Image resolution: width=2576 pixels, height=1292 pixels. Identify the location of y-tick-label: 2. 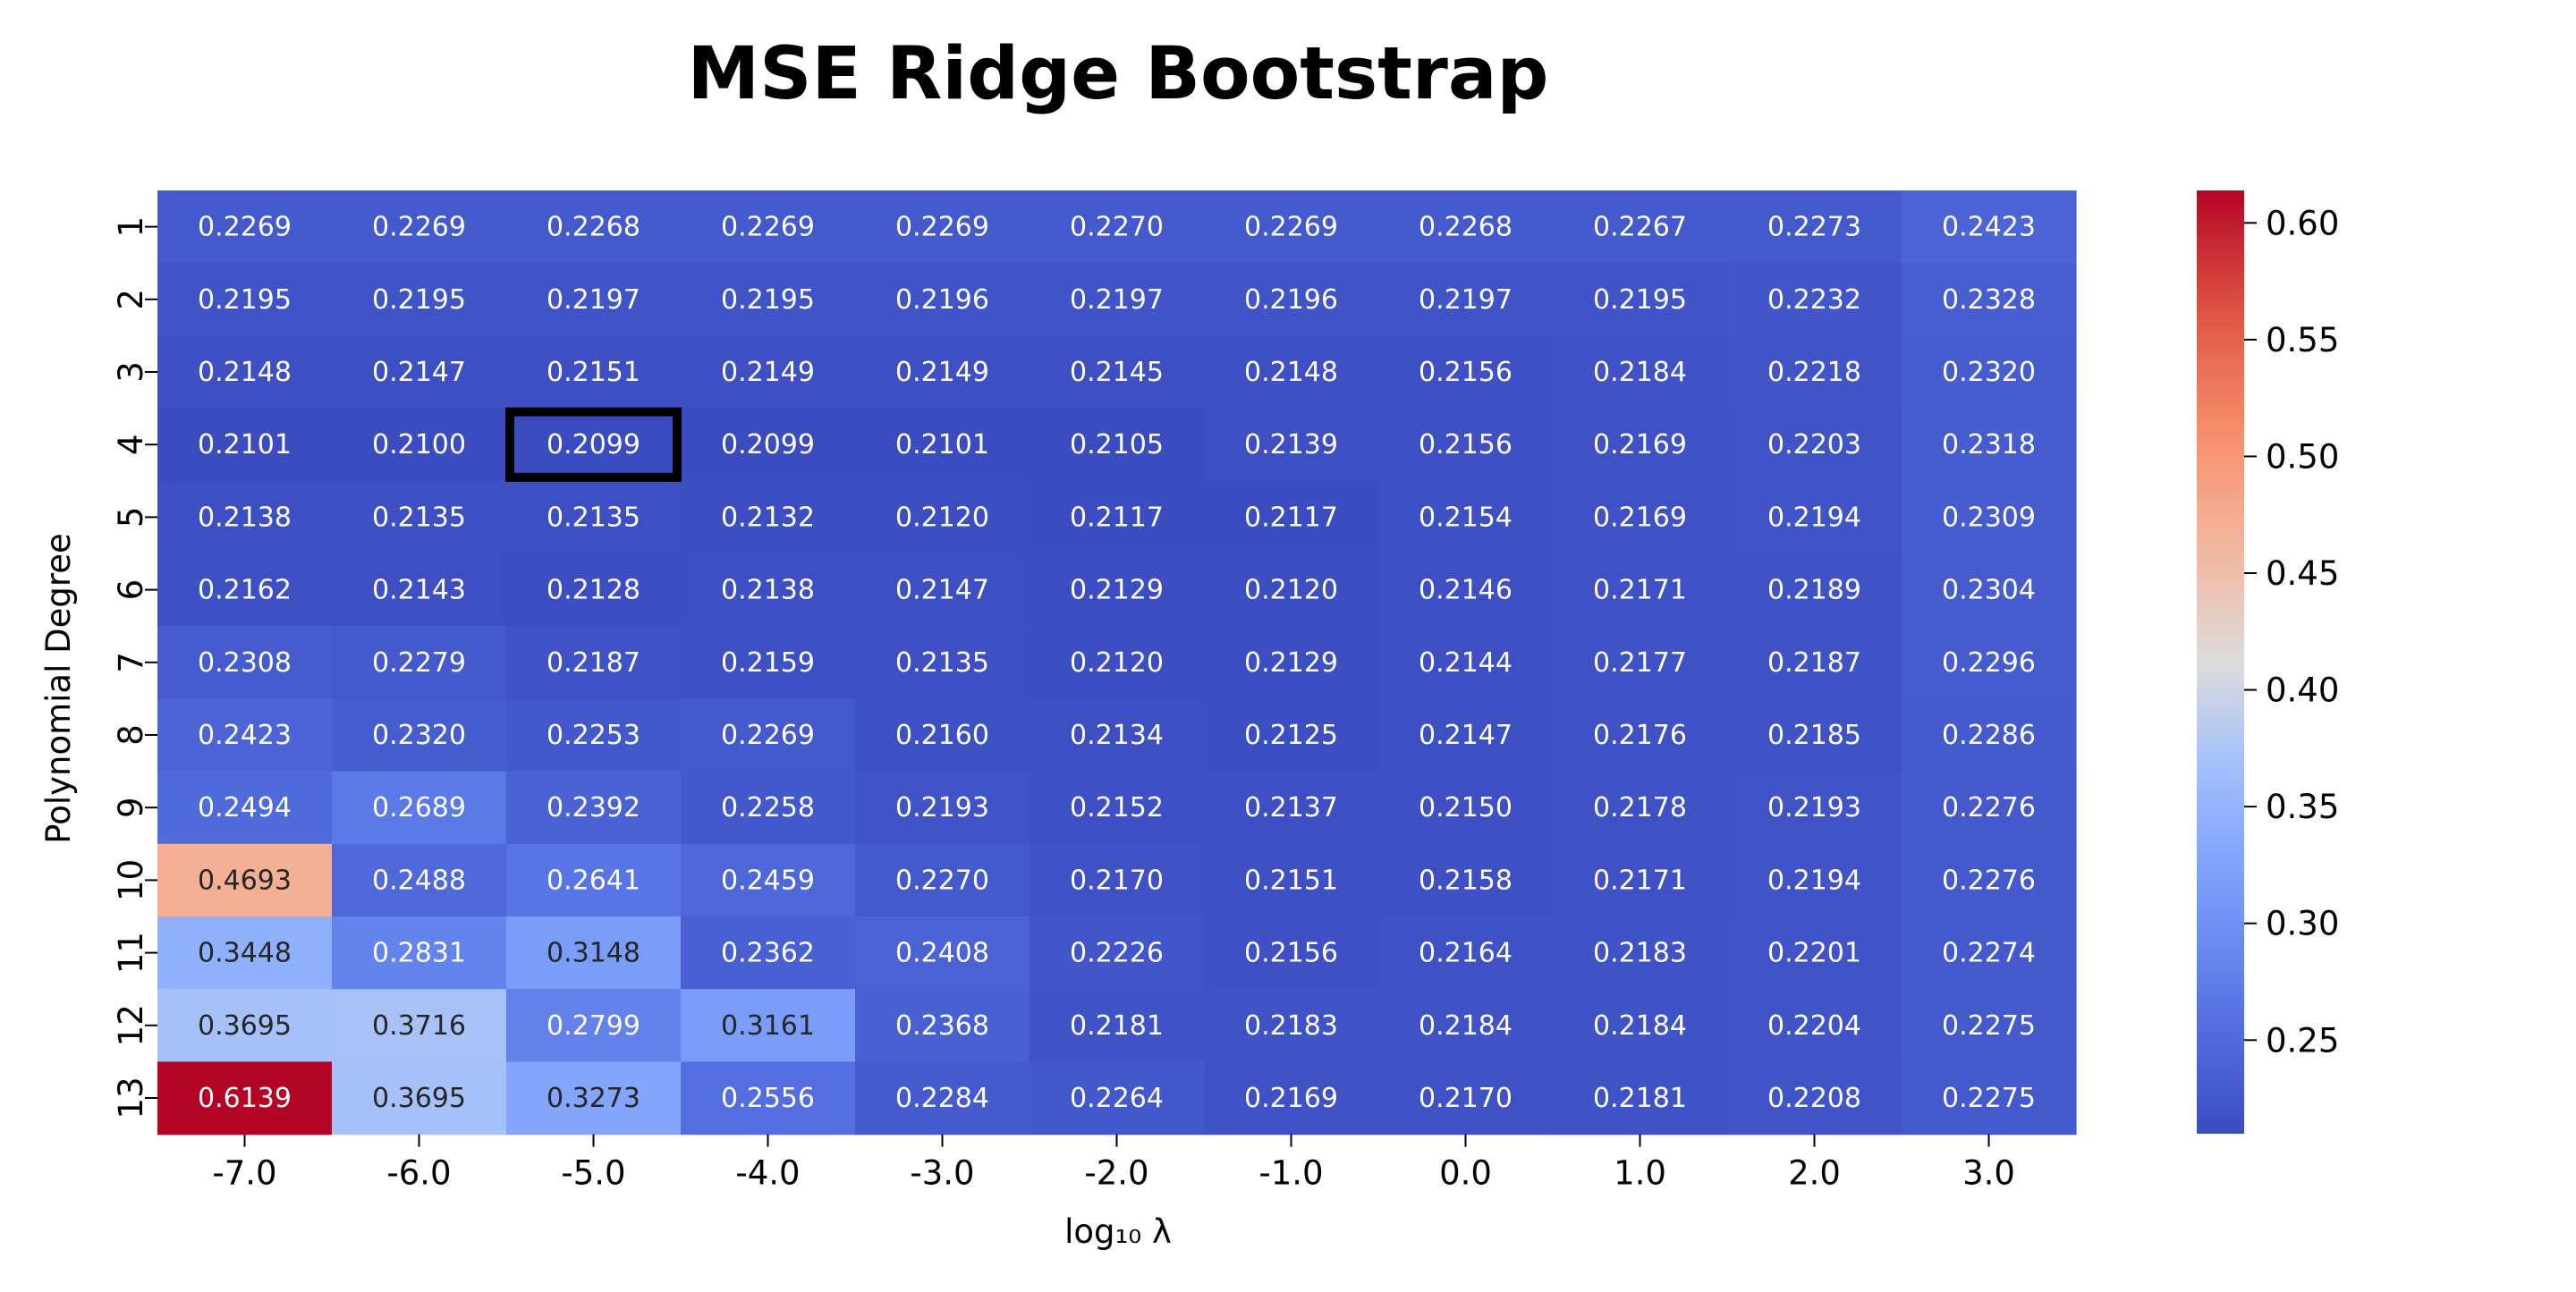
(131, 300).